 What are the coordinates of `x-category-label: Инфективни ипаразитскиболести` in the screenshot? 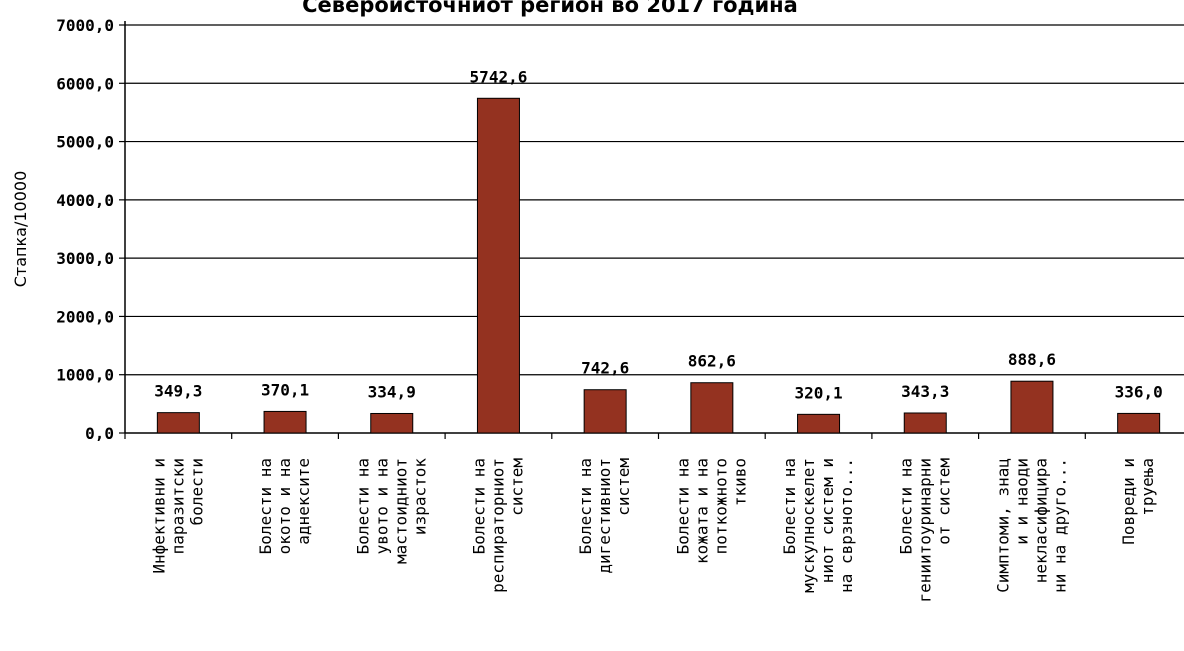 It's located at (177, 516).